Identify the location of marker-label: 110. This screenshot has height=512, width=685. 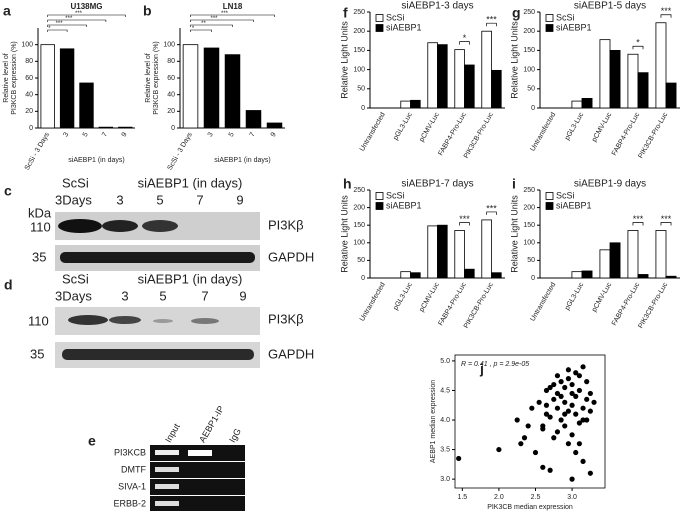
(38, 320).